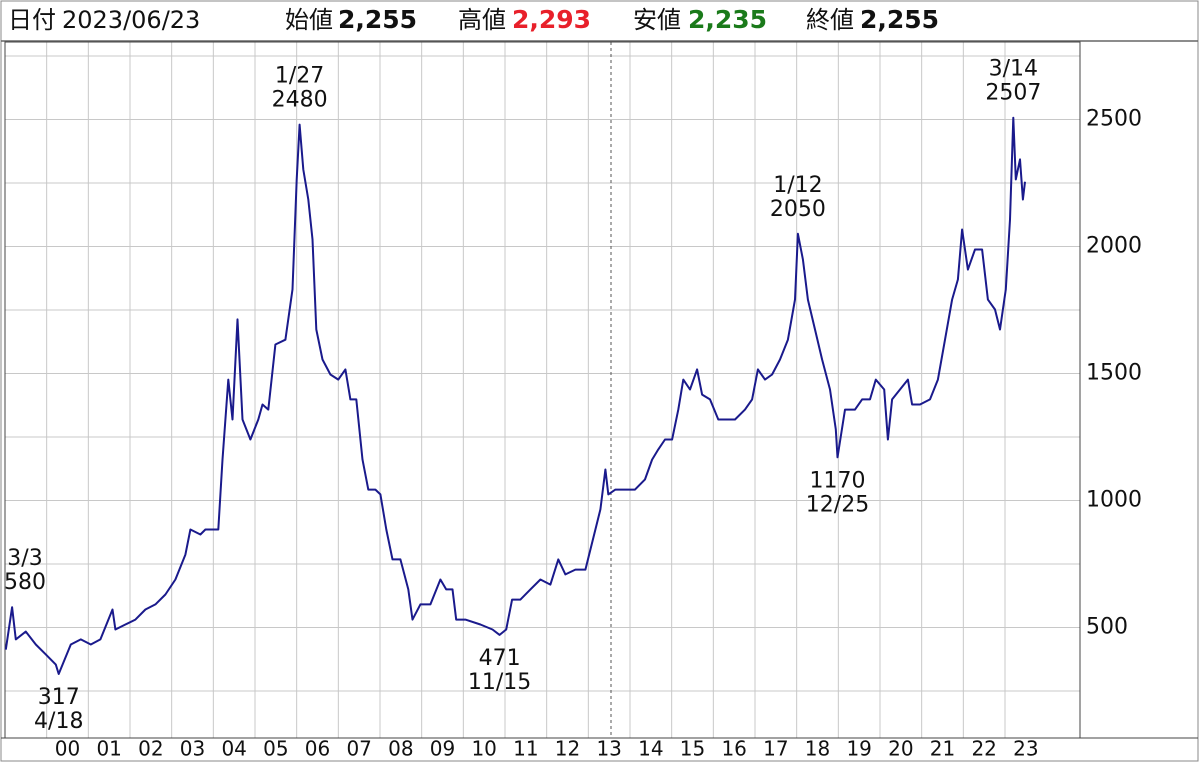 The width and height of the screenshot is (1200, 763). I want to click on x-tick-label: 21, so click(942, 749).